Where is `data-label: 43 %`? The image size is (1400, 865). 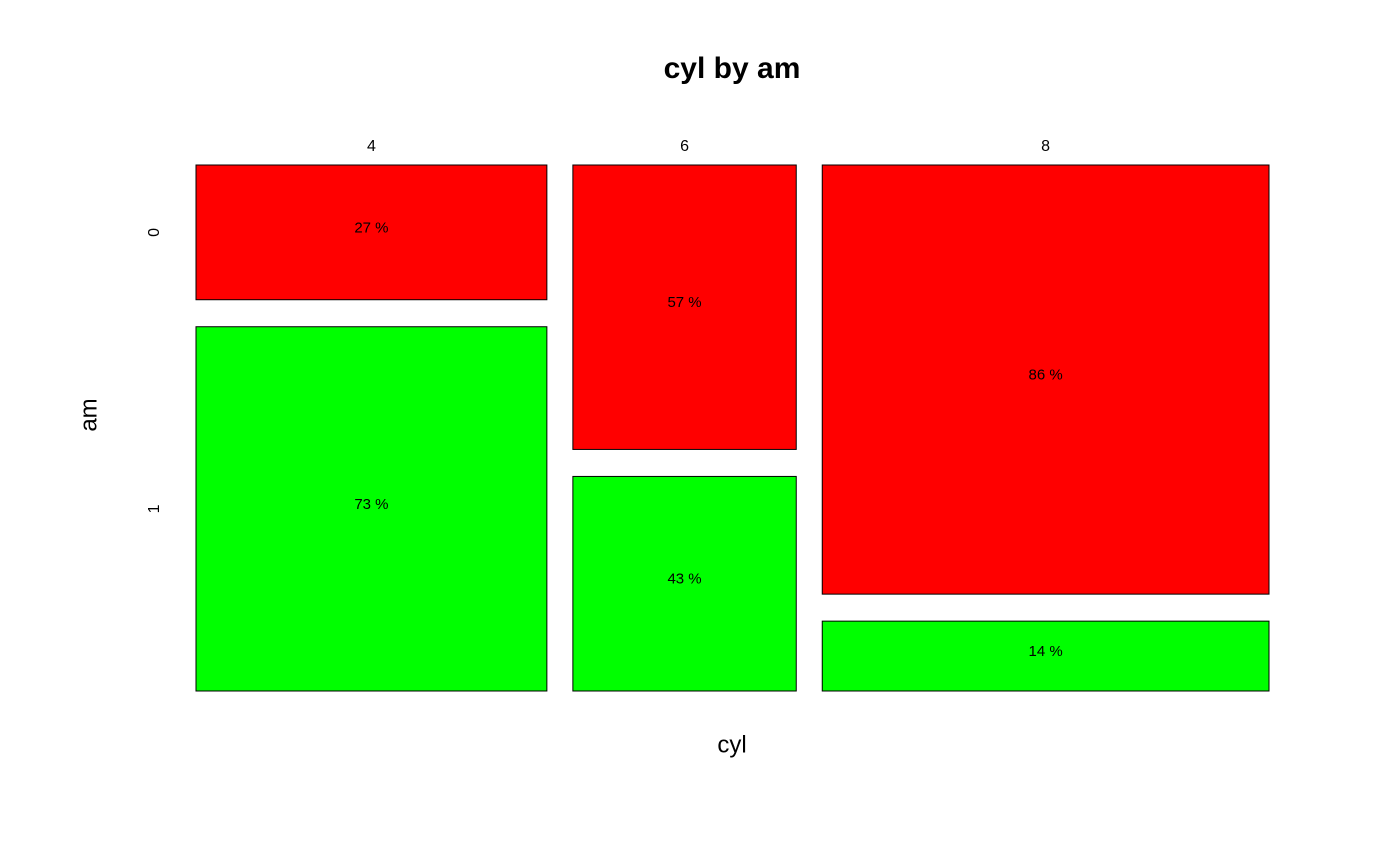 data-label: 43 % is located at coordinates (684, 579).